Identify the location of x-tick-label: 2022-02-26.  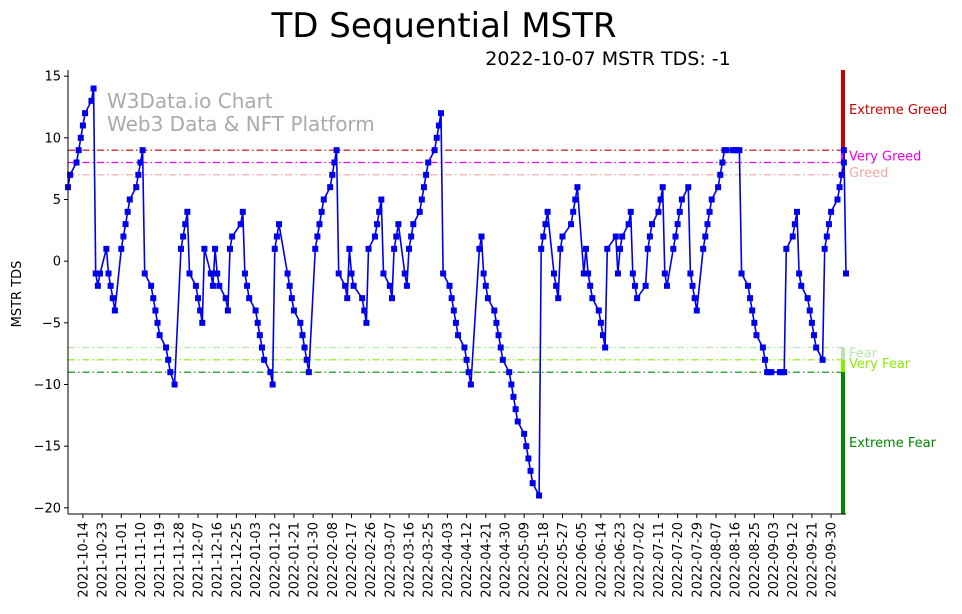
(371, 560).